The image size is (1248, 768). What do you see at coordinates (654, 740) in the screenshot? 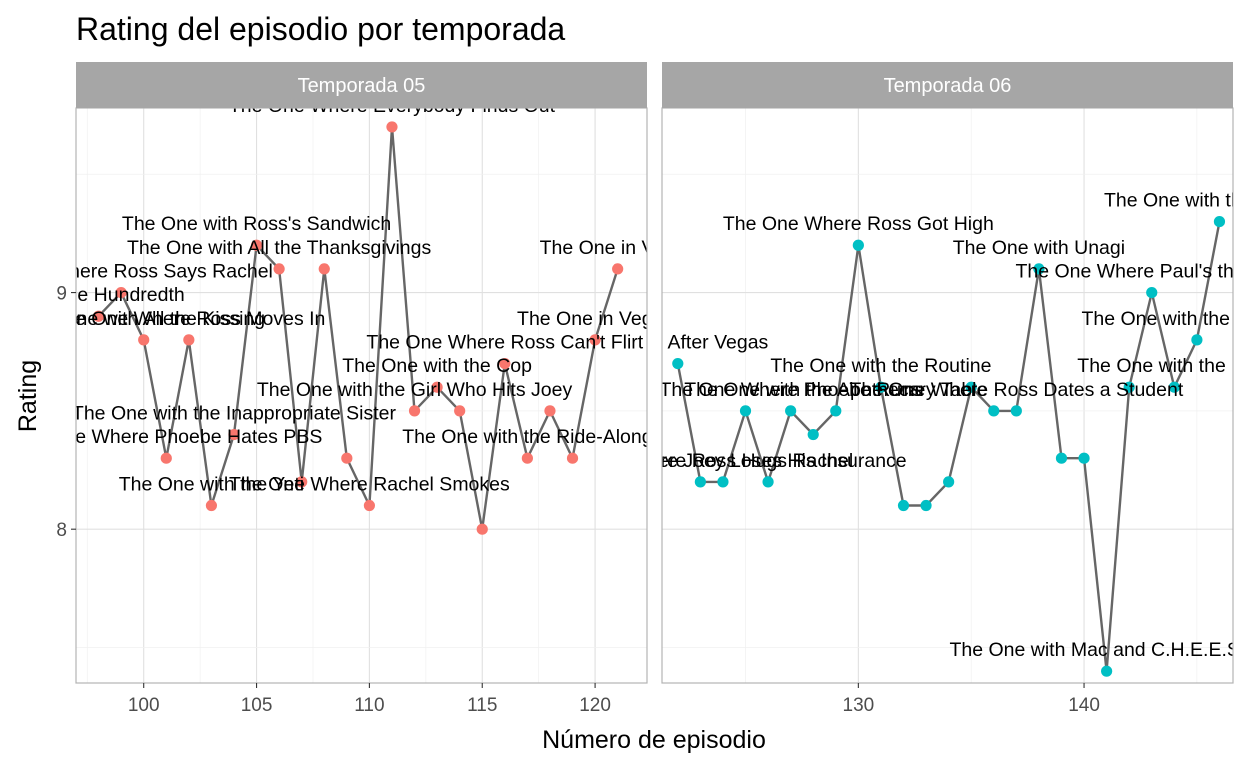
I see `x-axis-title: Número de episodio` at bounding box center [654, 740].